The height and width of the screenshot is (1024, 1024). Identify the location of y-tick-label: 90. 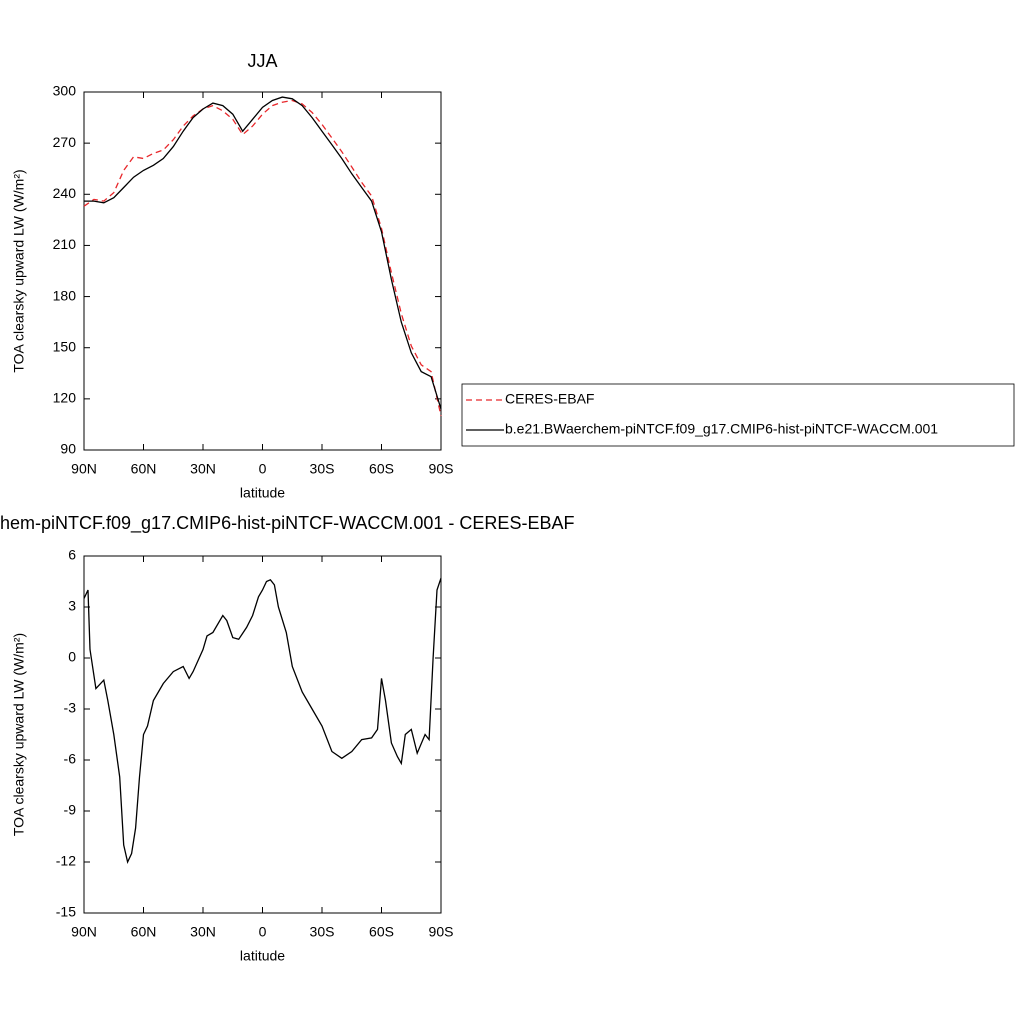
(68, 449).